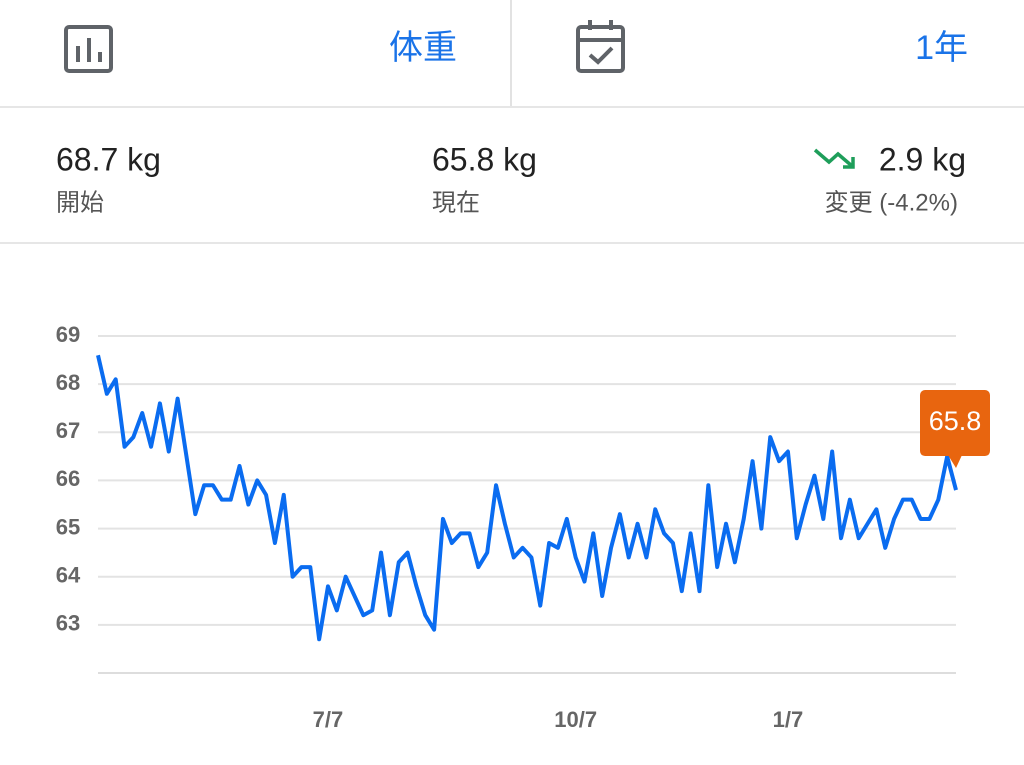 This screenshot has width=1024, height=765. I want to click on callout-box, so click(955, 423).